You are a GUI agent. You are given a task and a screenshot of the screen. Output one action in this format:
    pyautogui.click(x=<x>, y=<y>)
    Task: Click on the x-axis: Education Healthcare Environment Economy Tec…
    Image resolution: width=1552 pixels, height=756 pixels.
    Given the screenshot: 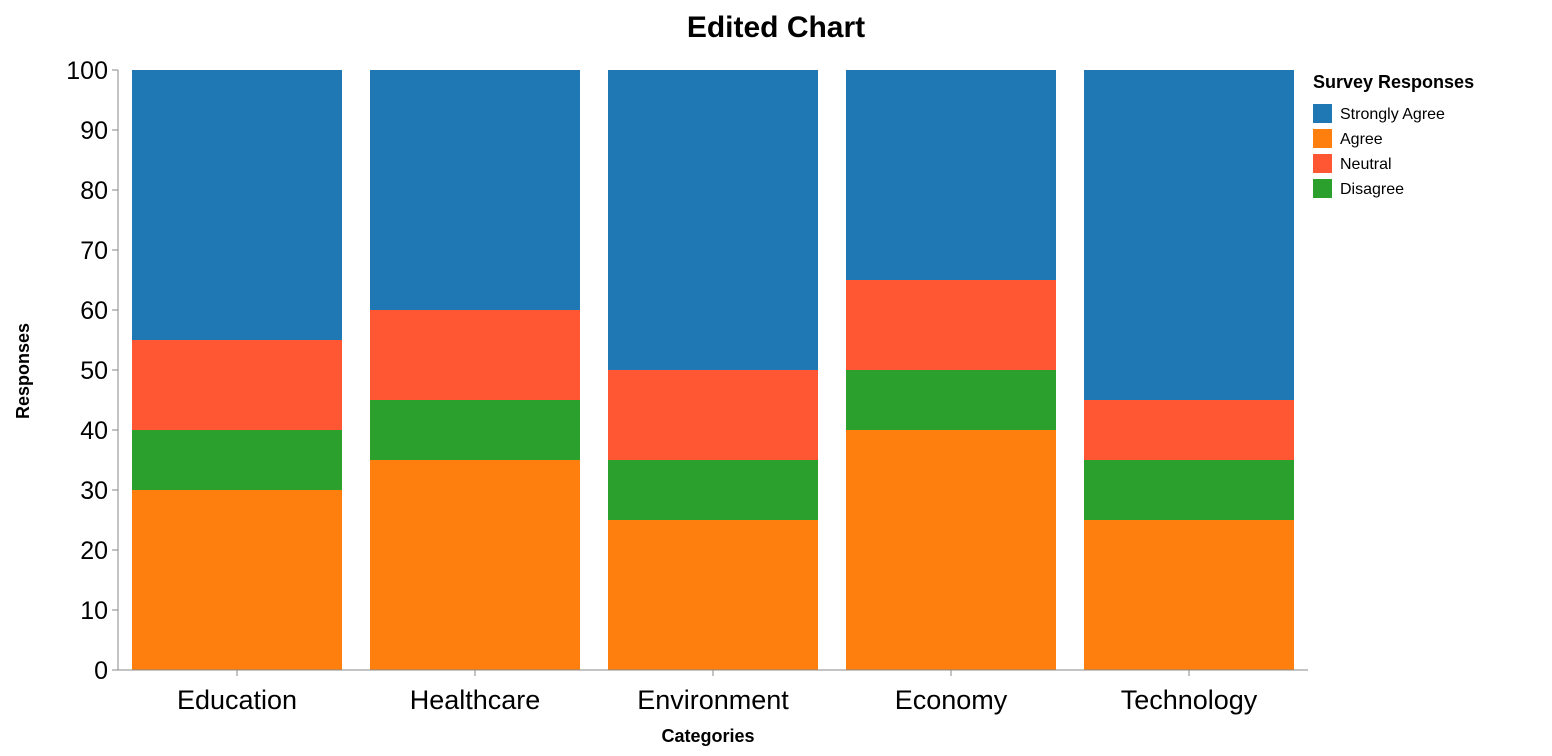 What is the action you would take?
    pyautogui.click(x=713, y=692)
    